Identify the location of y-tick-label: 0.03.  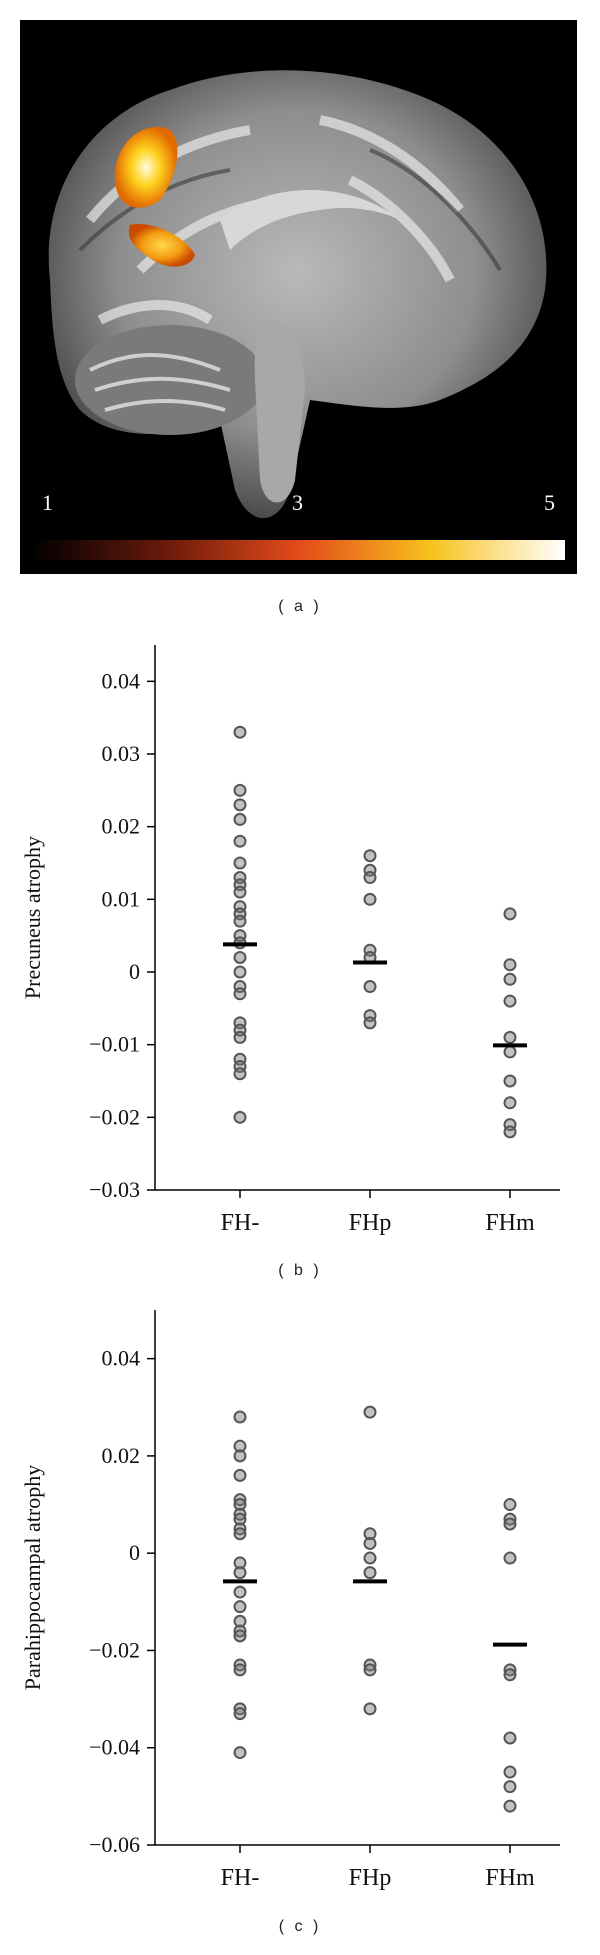
(121, 753).